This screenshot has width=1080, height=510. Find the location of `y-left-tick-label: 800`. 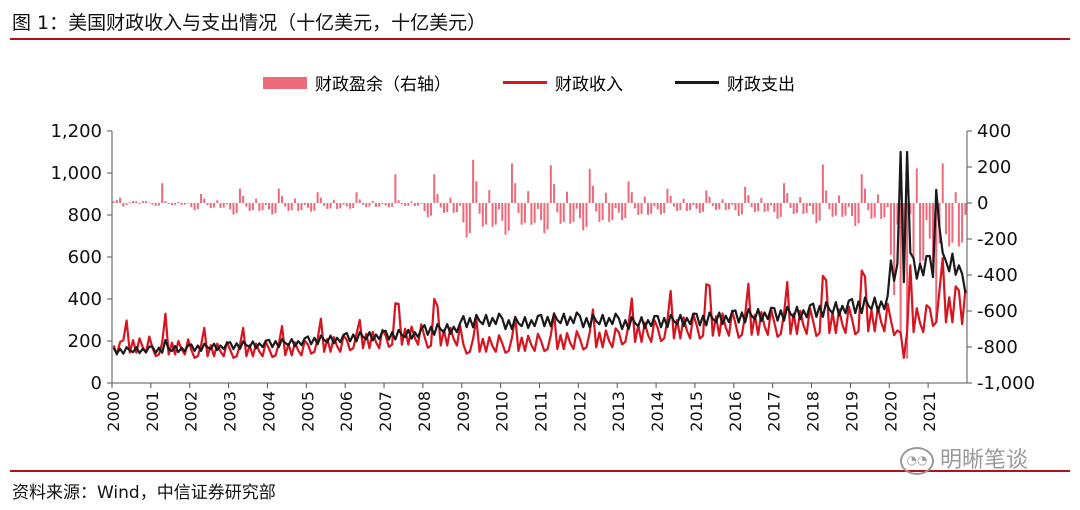

y-left-tick-label: 800 is located at coordinates (85, 215).